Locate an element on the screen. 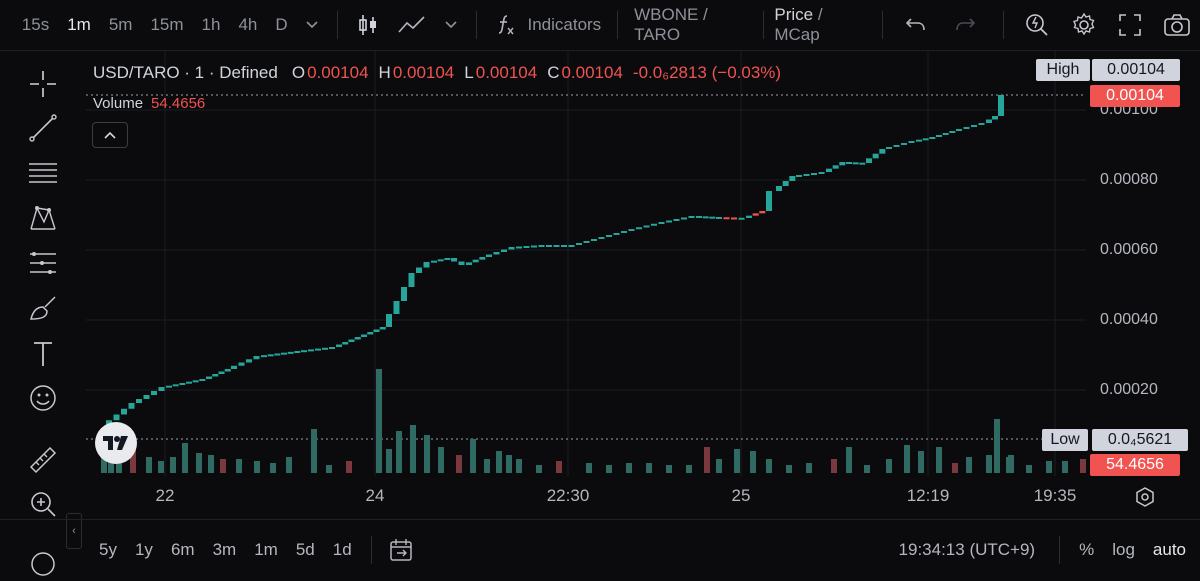  chevron-up-icon is located at coordinates (110, 135).